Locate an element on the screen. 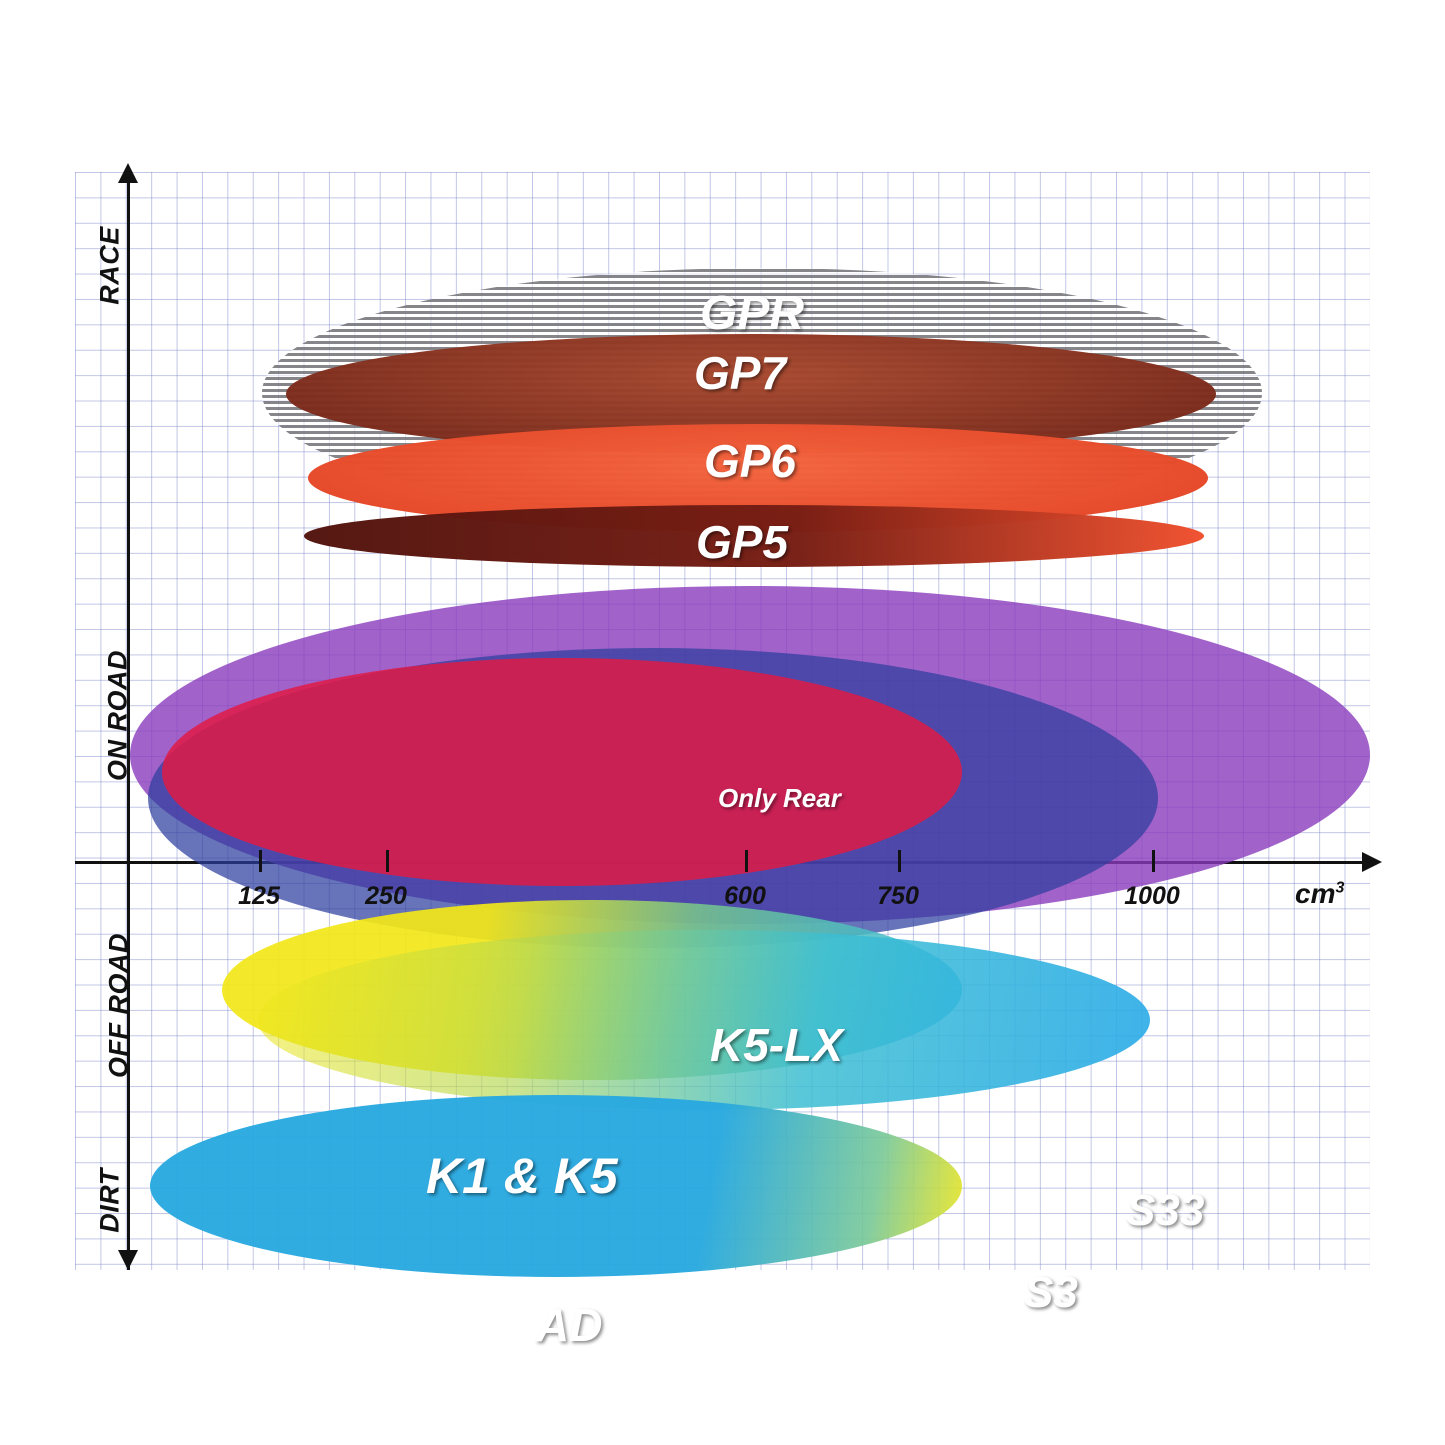 The height and width of the screenshot is (1445, 1445). bubble-gp6-label: GP6 is located at coordinates (750, 461).